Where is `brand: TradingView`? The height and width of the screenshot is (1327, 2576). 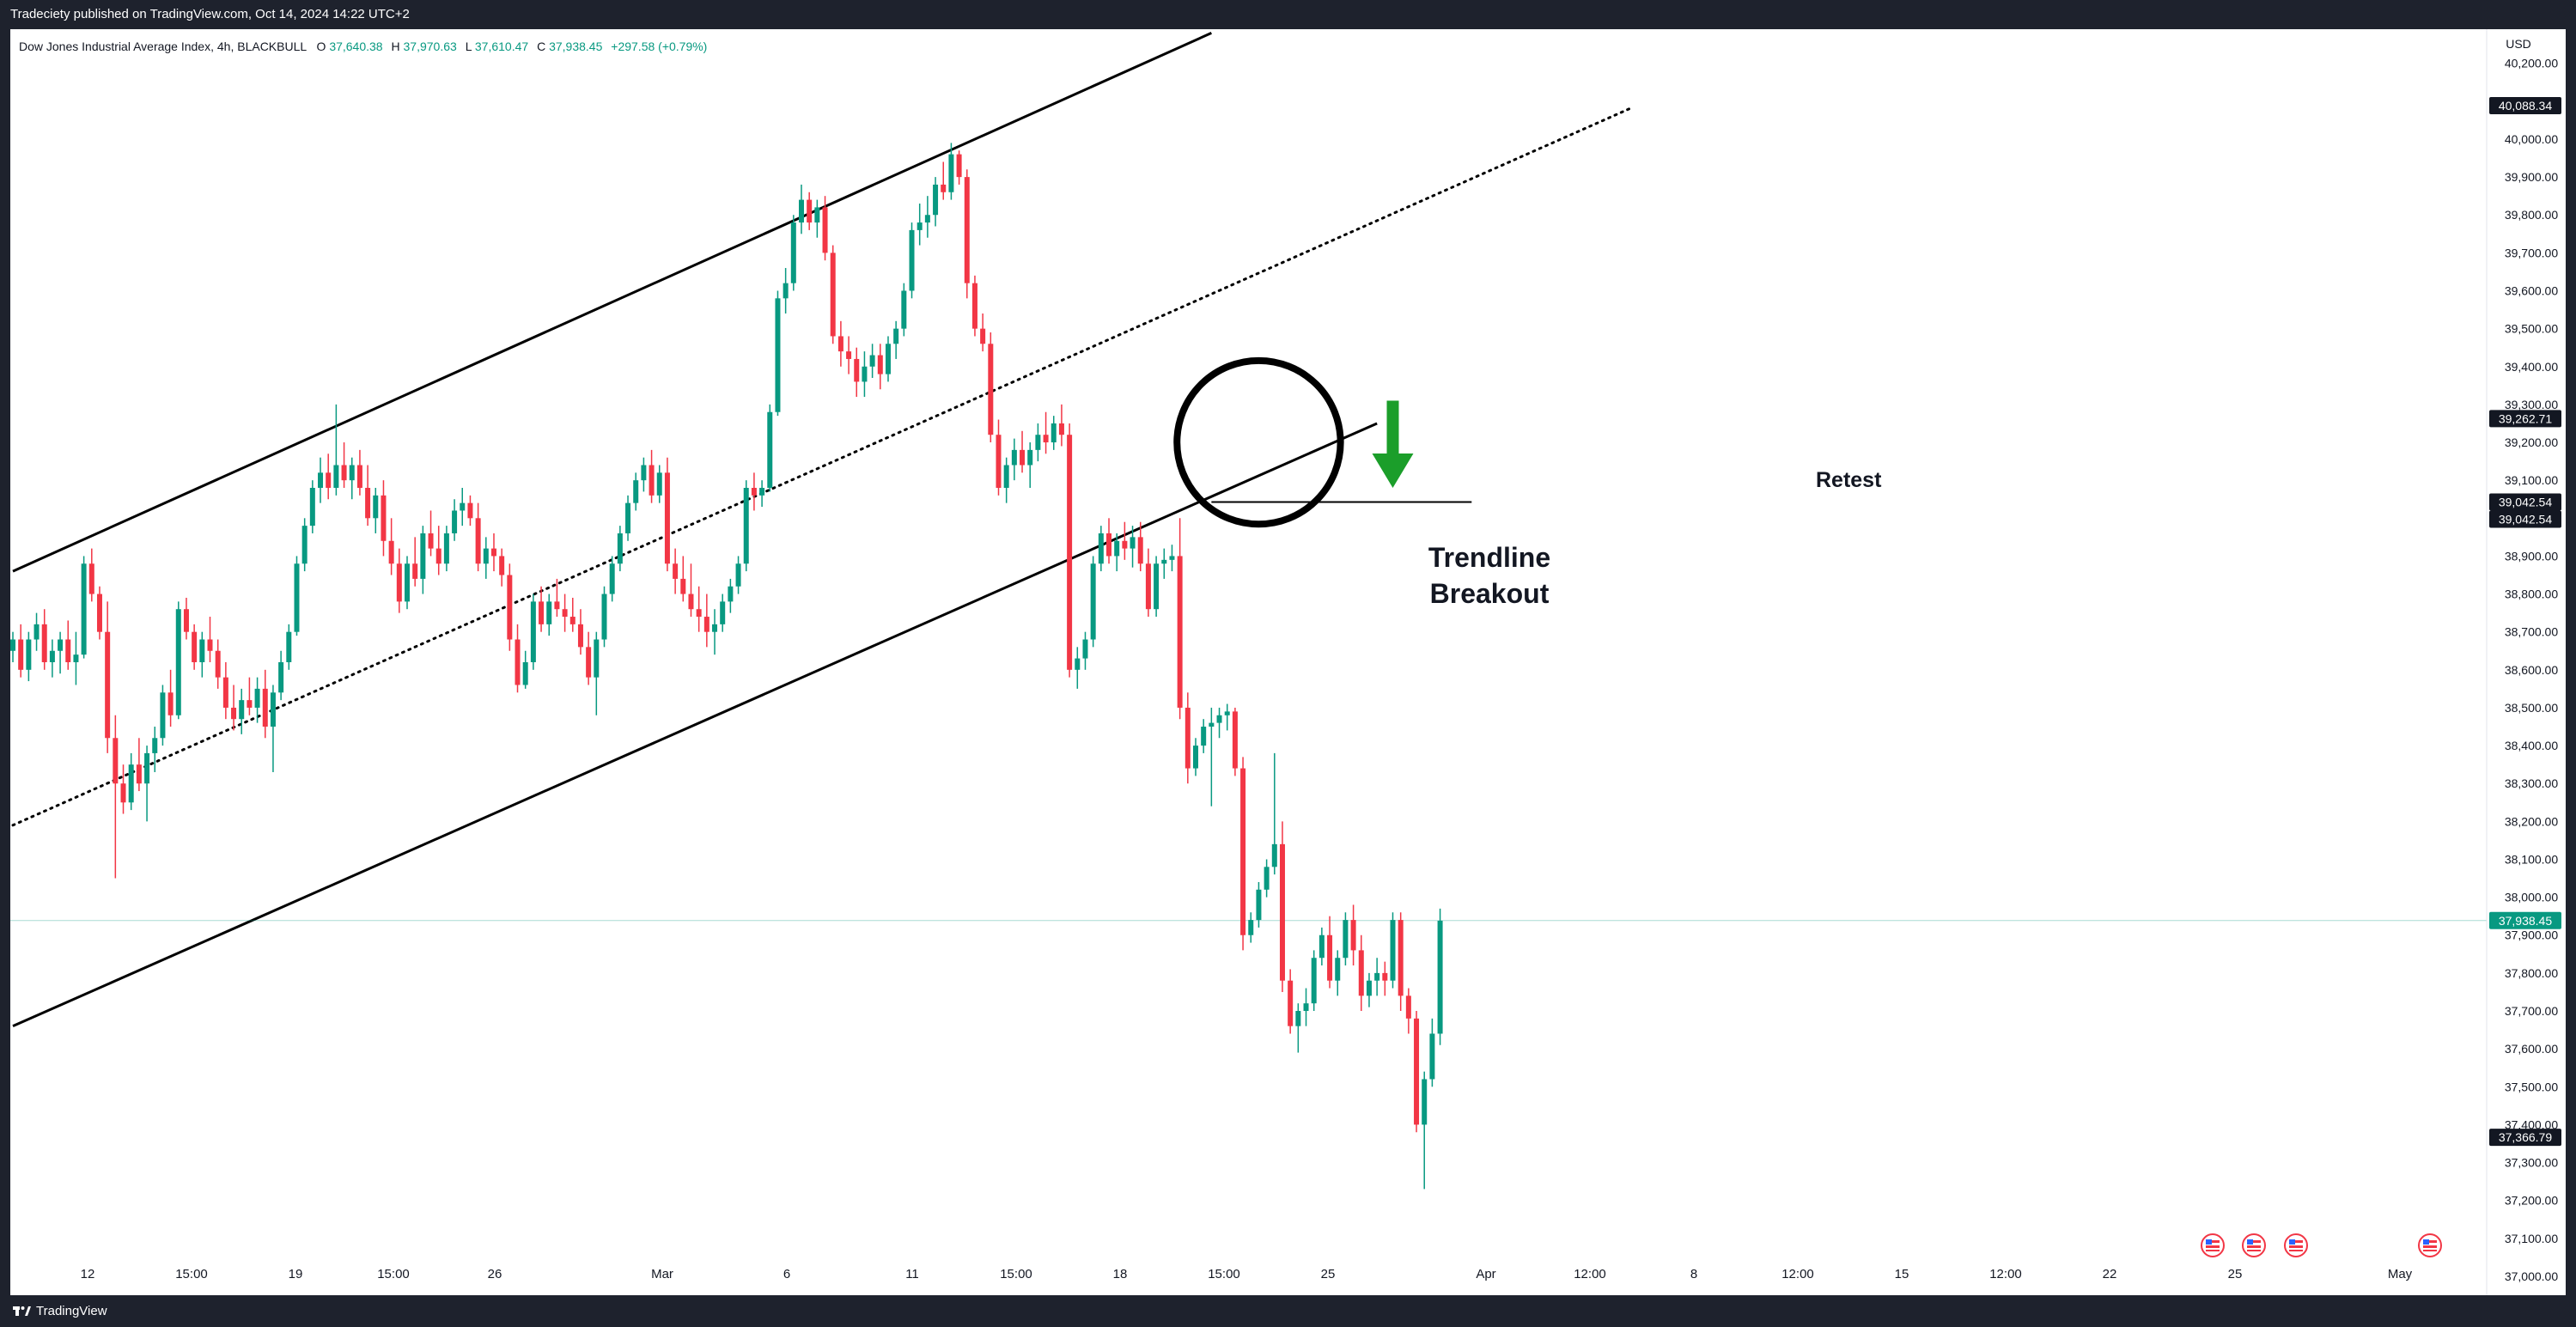
brand: TradingView is located at coordinates (59, 1311).